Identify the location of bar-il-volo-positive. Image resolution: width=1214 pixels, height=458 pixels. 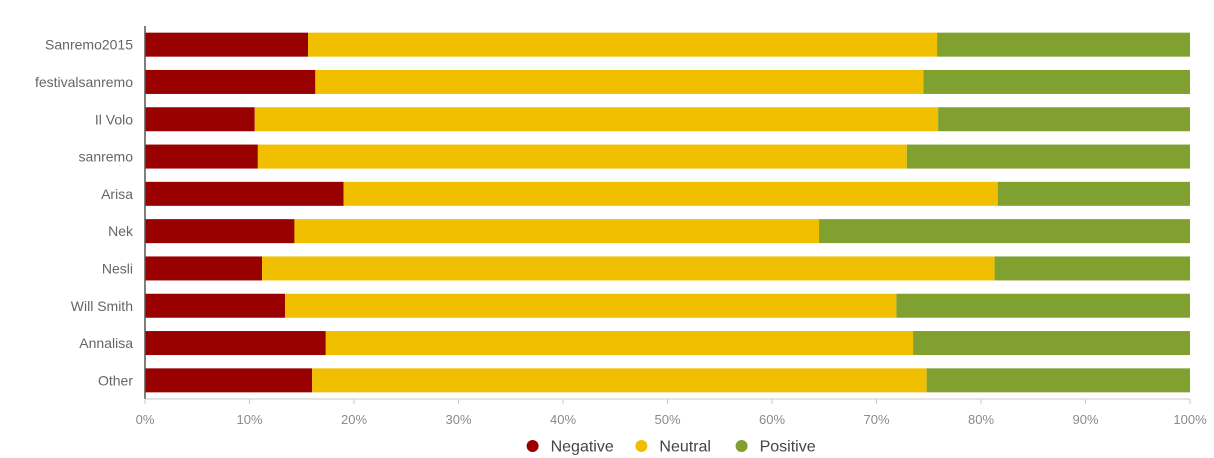
(1064, 119).